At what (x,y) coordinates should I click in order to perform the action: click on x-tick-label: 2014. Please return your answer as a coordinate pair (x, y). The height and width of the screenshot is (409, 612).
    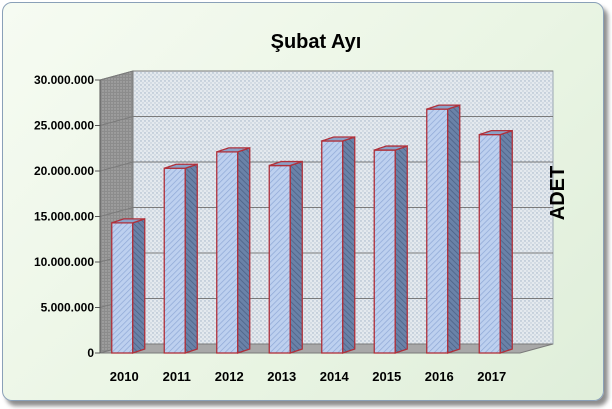
    Looking at the image, I should click on (335, 376).